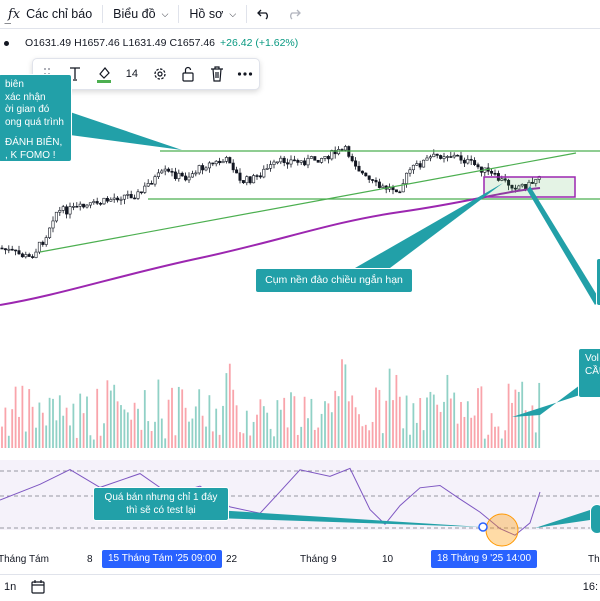 The height and width of the screenshot is (601, 600). Describe the element at coordinates (104, 74) in the screenshot. I see `fill-color-icon` at that location.